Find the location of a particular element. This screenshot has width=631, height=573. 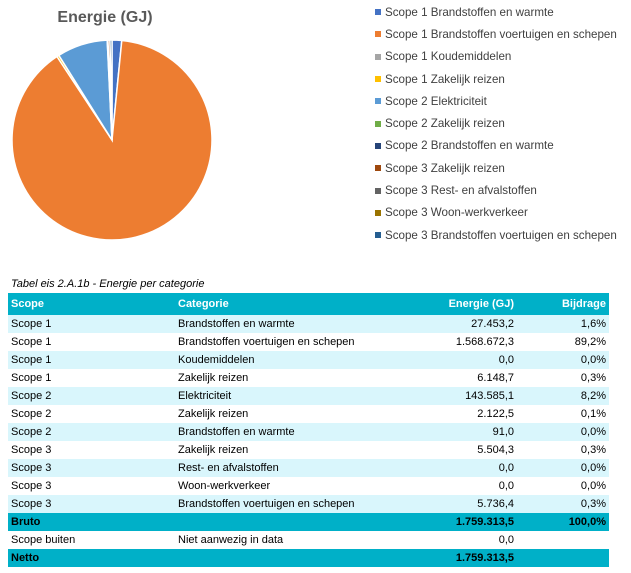

table-row: Scope 3 Rest- en afvalstoffen 0,0 0,0% is located at coordinates (308, 468).